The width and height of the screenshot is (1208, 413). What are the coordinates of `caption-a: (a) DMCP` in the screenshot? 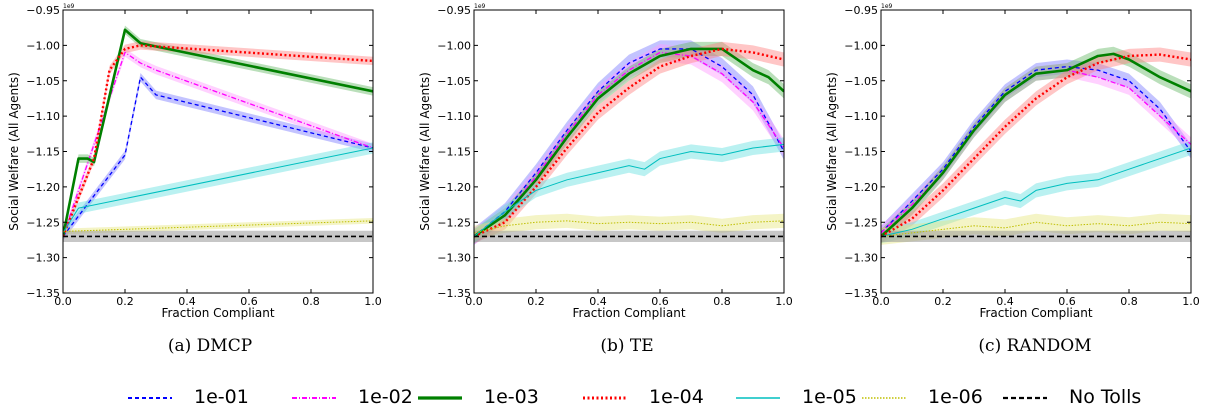 It's located at (210, 346).